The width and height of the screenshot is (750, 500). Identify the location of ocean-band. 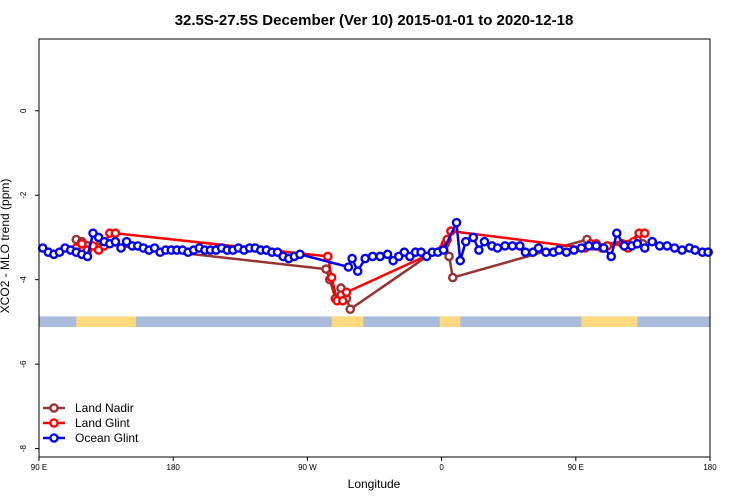
(374, 321).